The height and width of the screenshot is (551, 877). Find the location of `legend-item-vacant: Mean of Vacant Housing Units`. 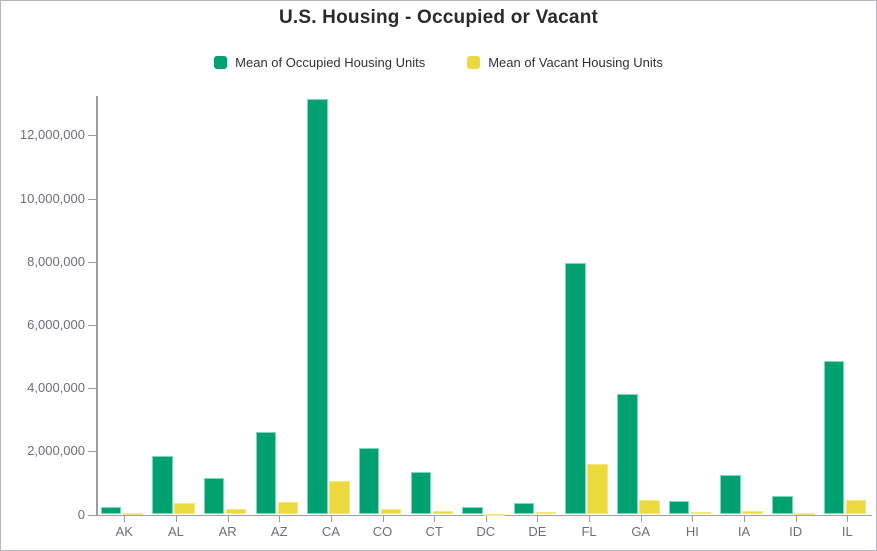

legend-item-vacant: Mean of Vacant Housing Units is located at coordinates (565, 62).